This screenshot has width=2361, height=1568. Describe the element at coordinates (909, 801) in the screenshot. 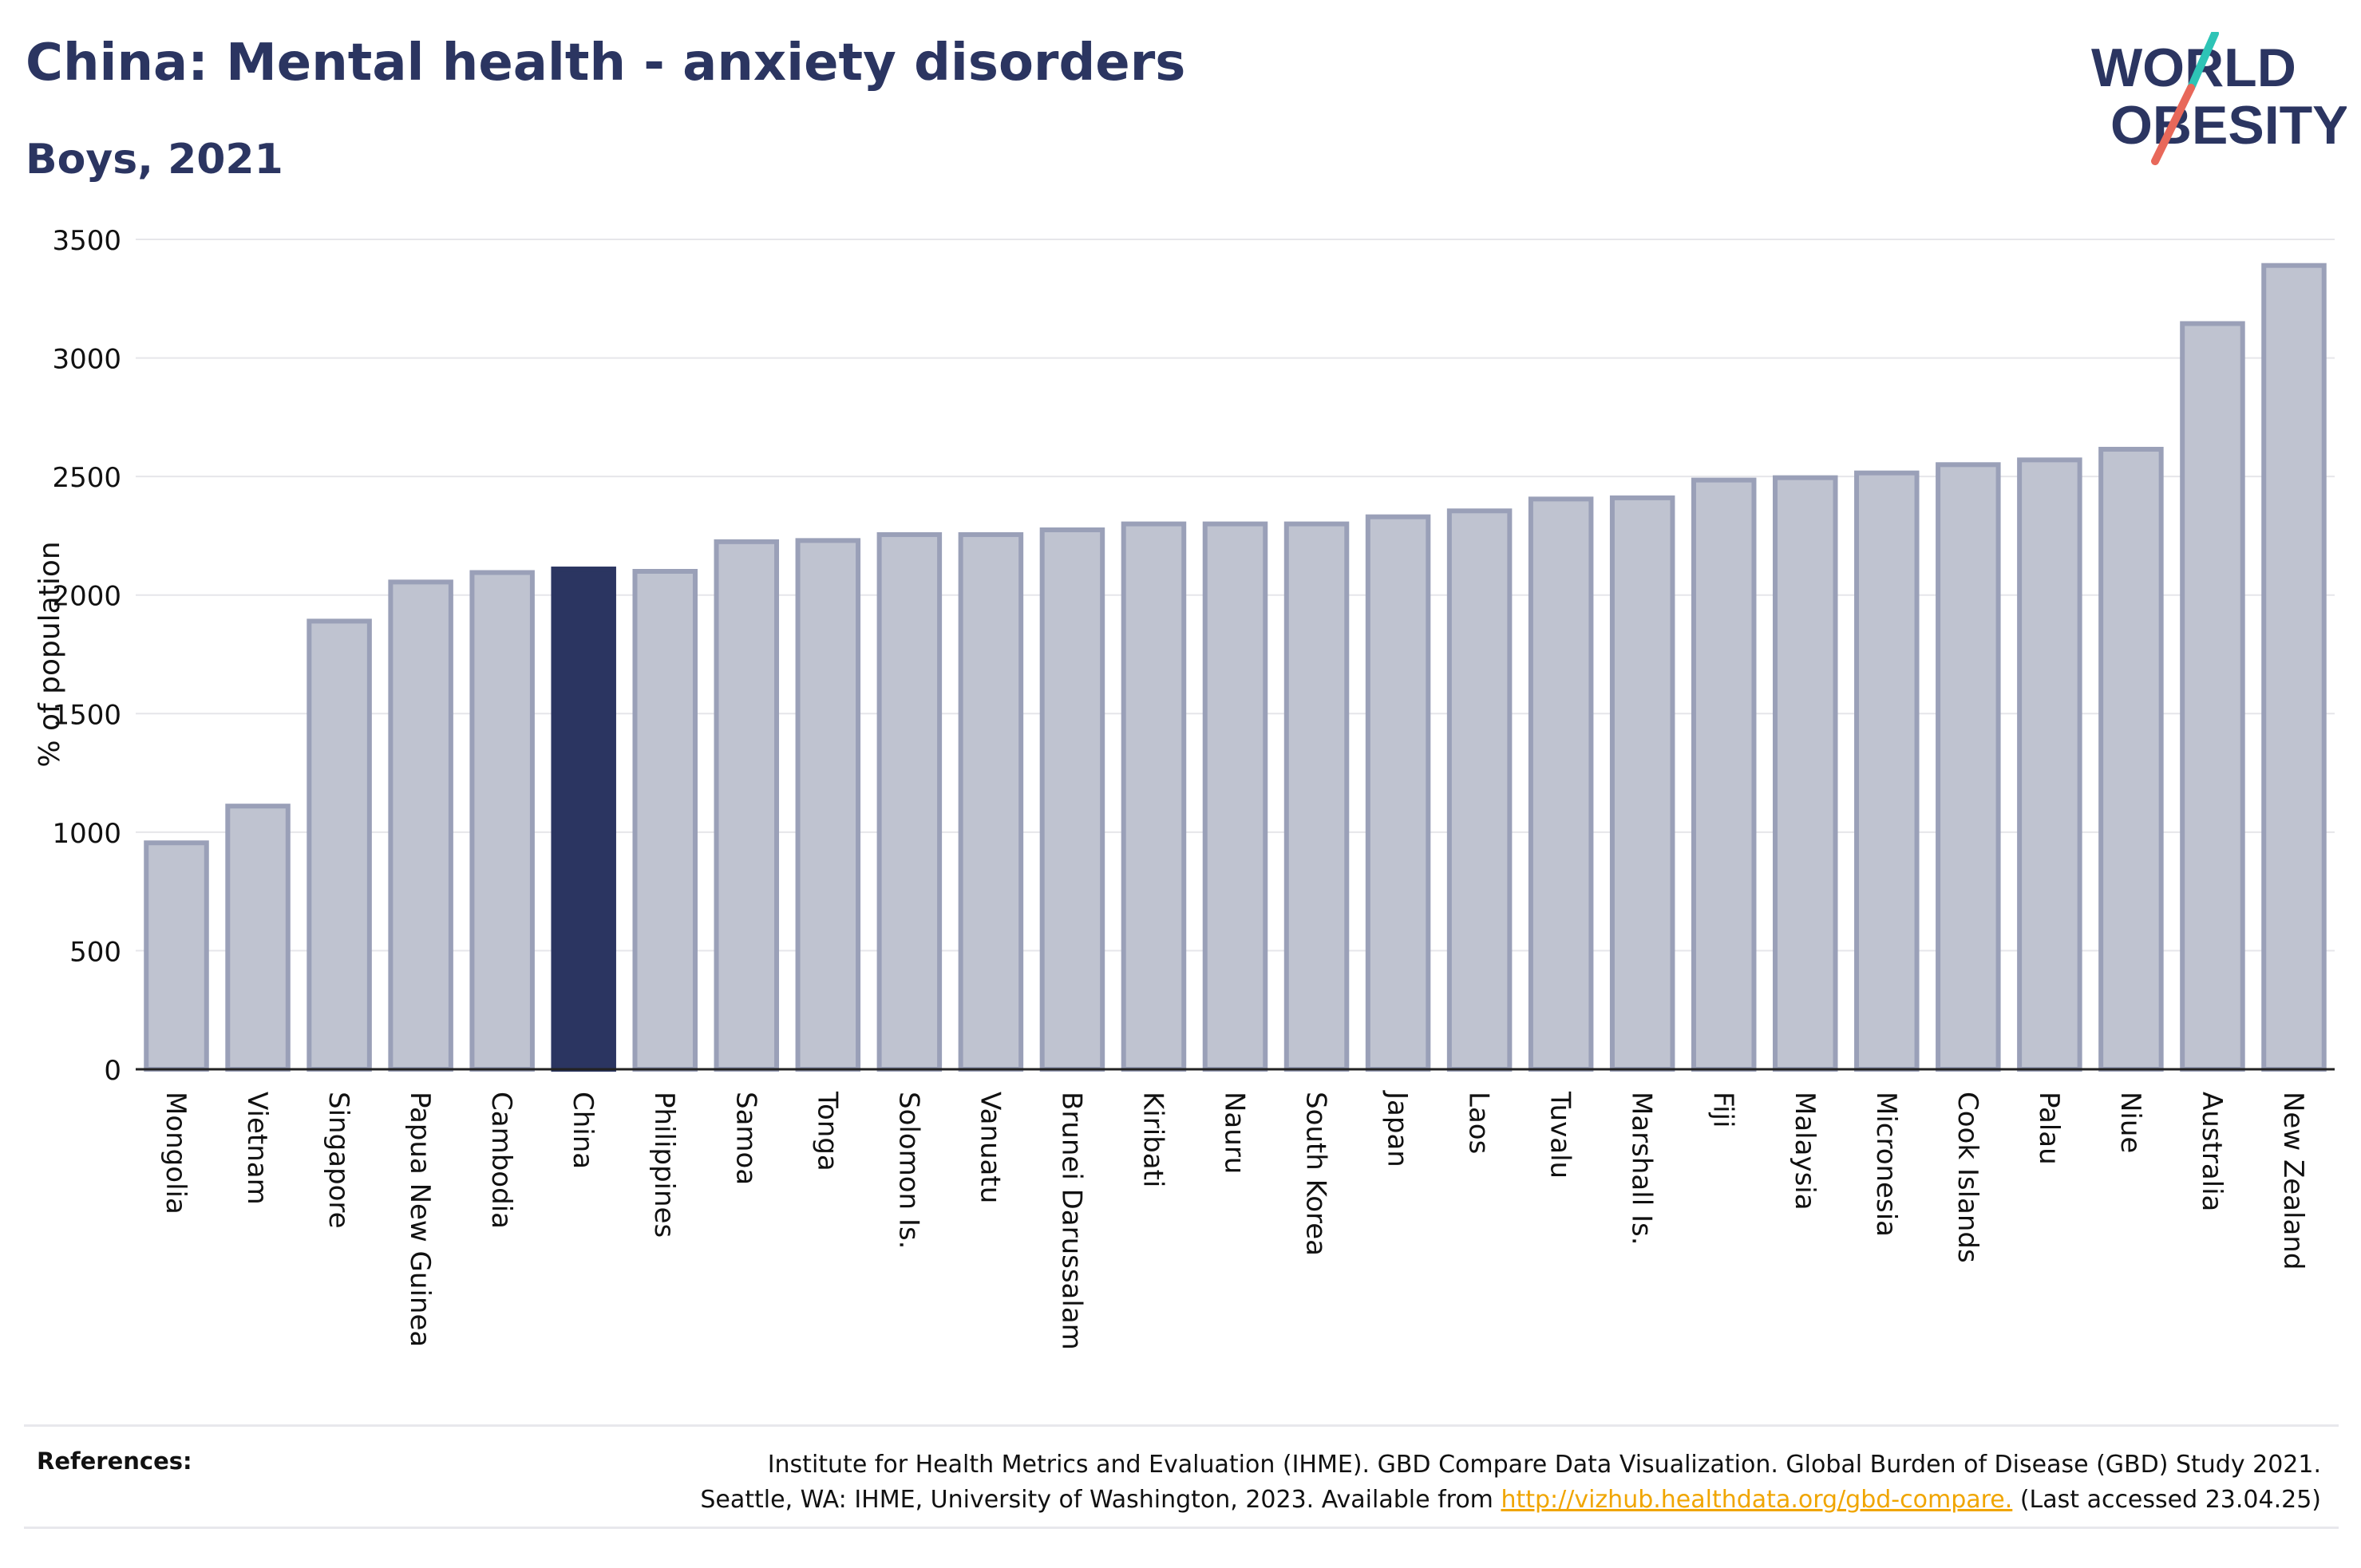

I see `bar-solomon-is` at that location.